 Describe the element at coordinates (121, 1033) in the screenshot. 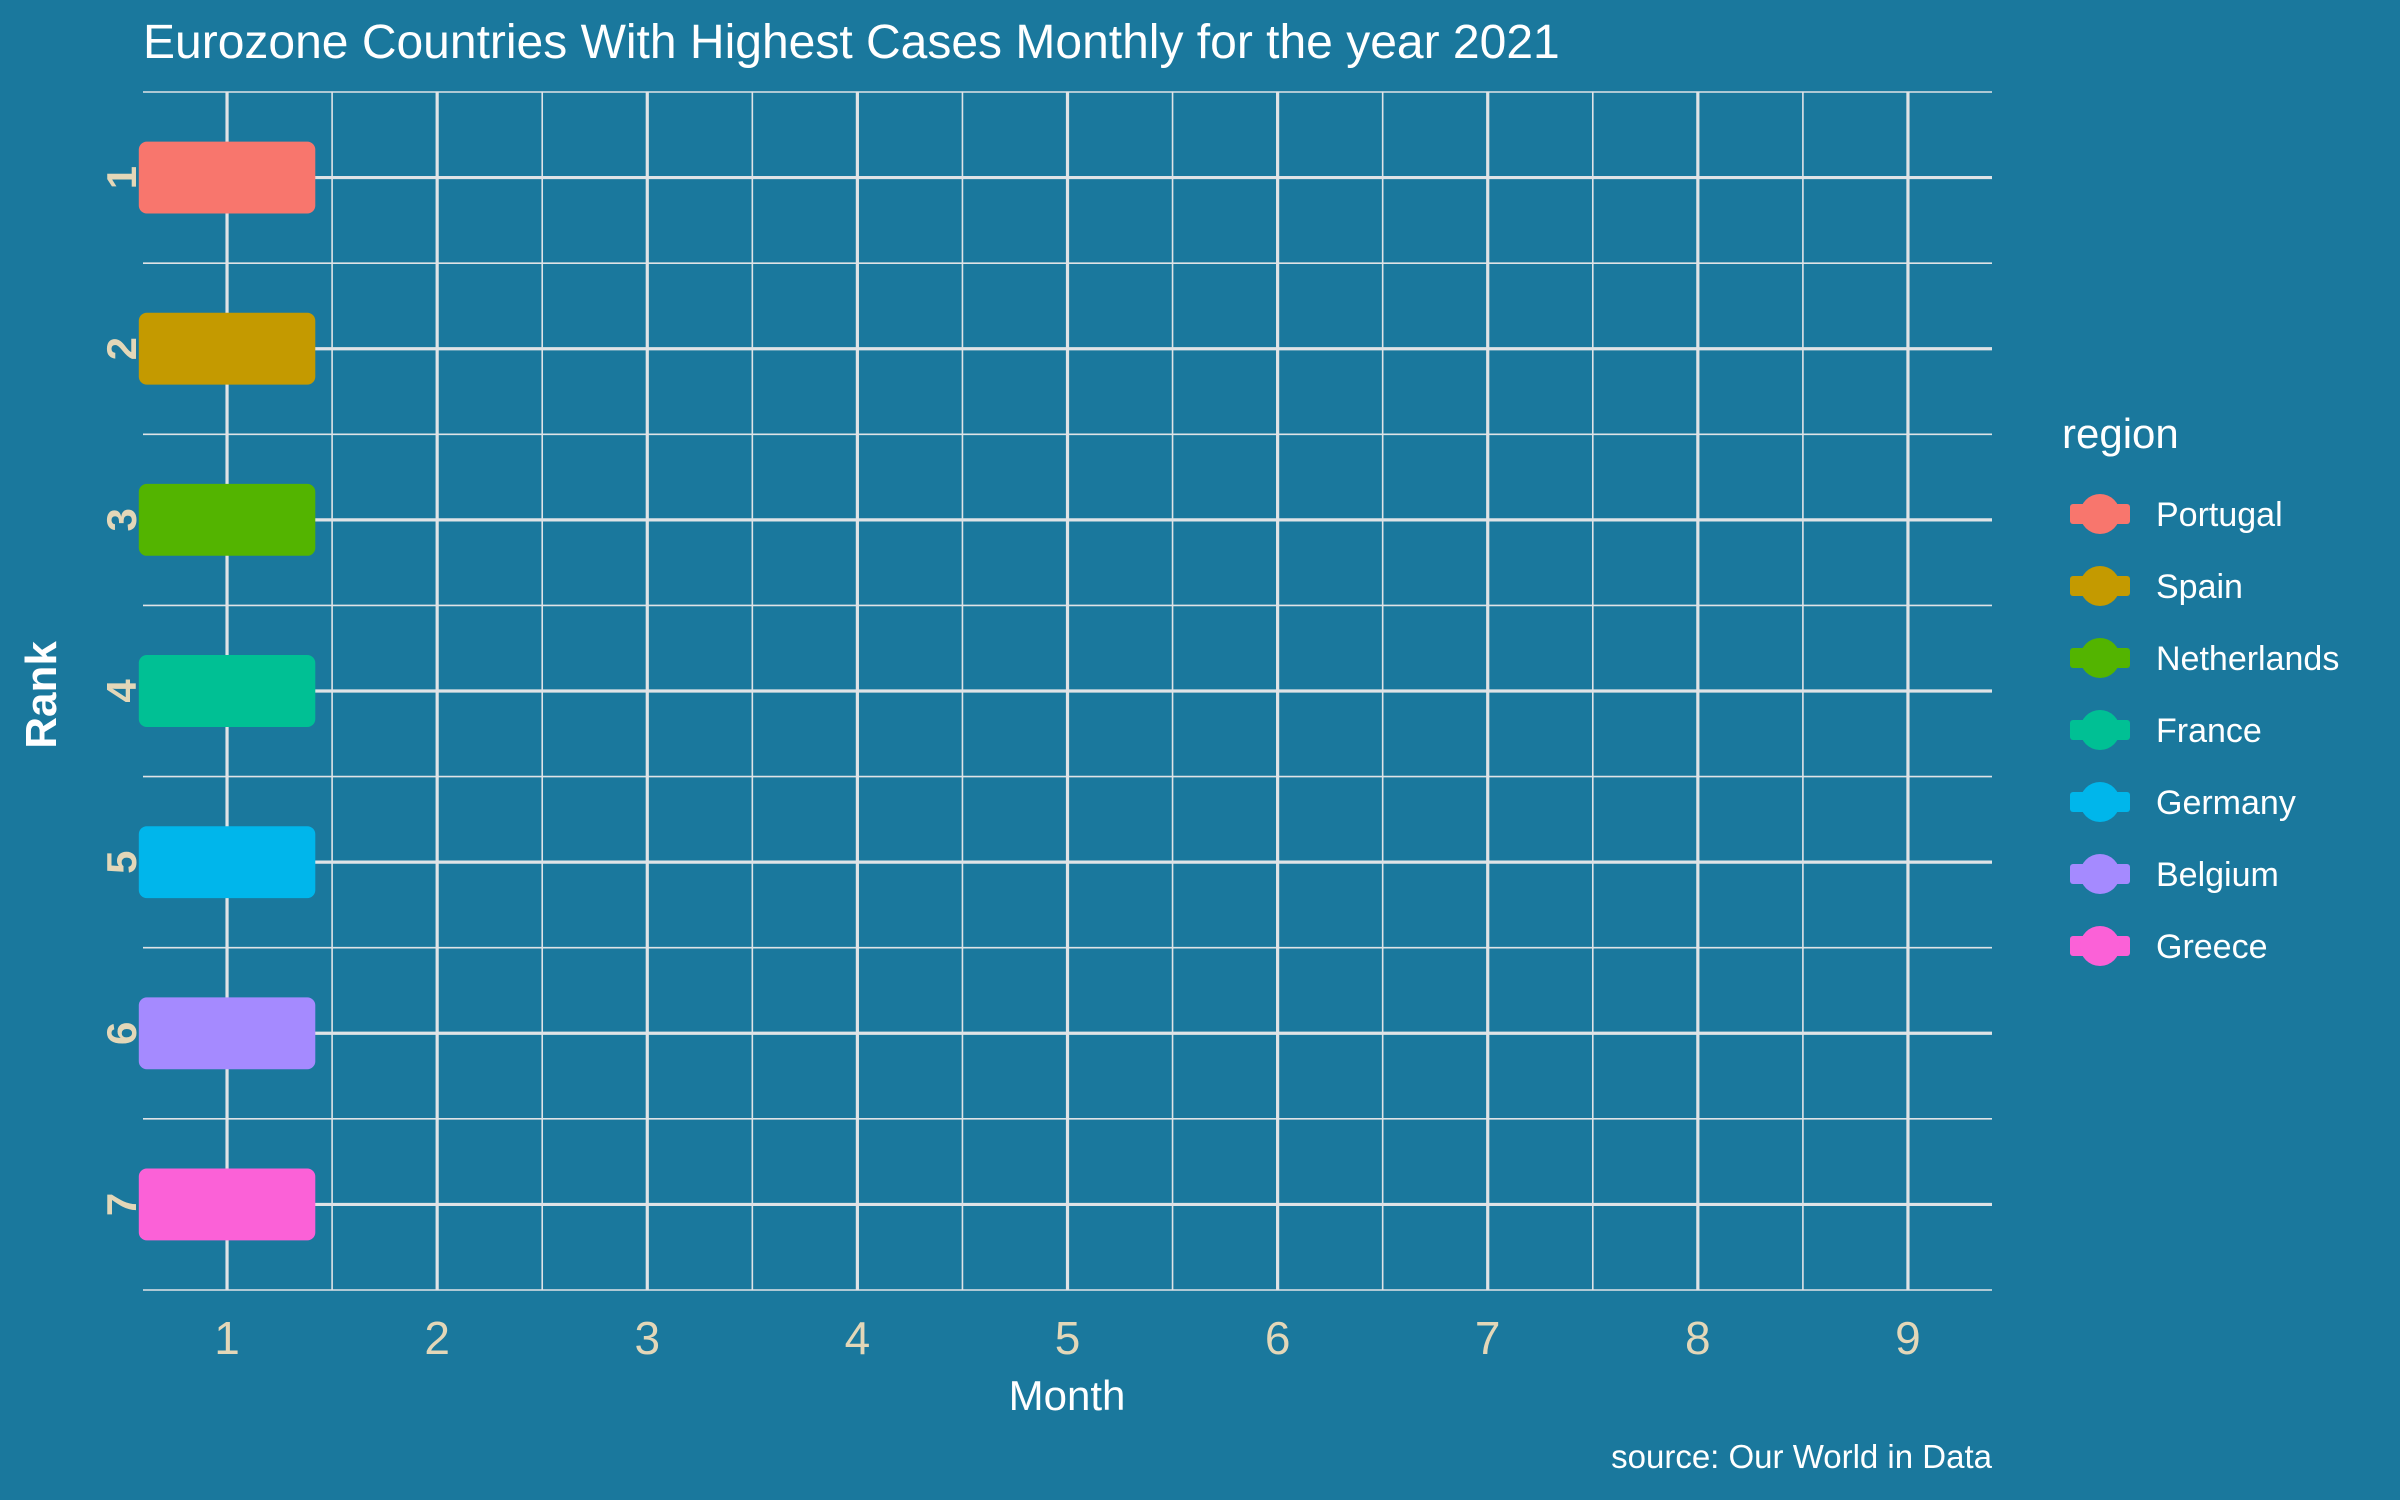

I see `y-tick-label: 6` at that location.